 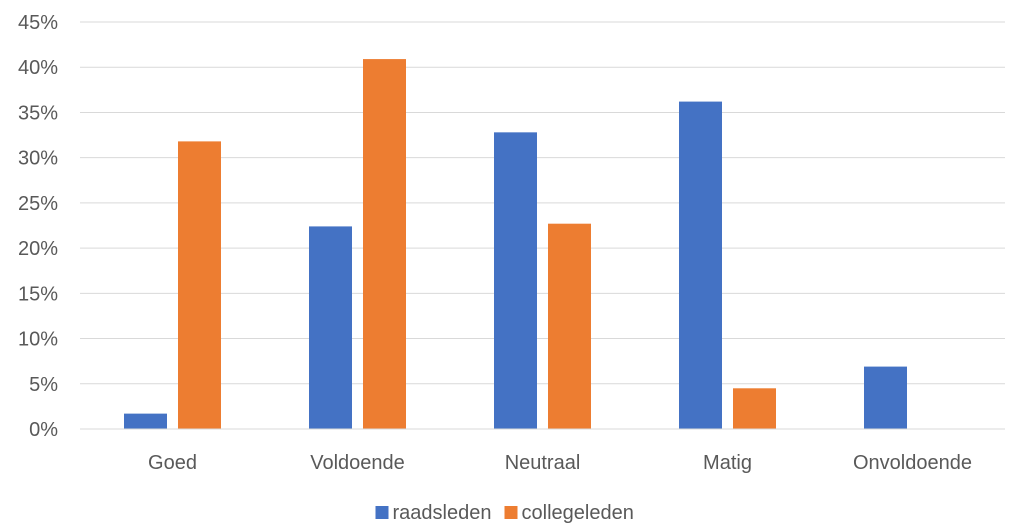 I want to click on bar-raadsleden-goed, so click(x=145, y=421).